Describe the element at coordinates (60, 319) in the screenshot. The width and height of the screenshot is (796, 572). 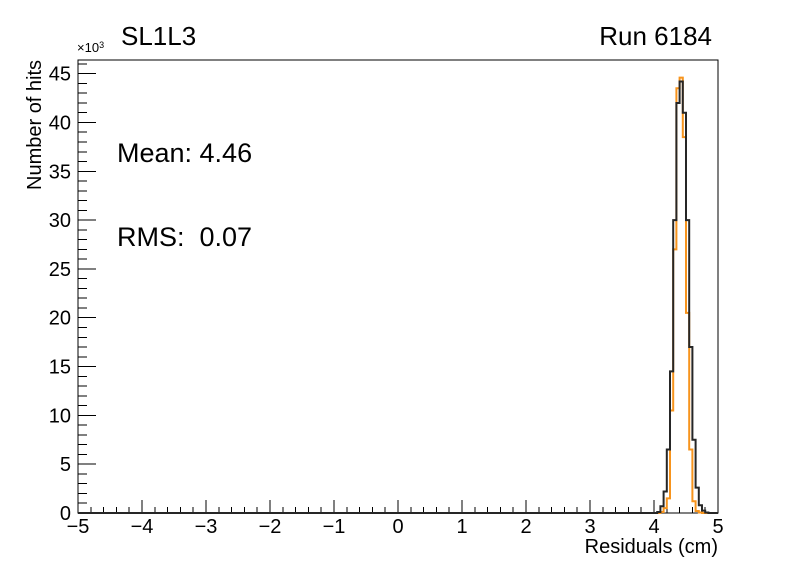
I see `y-tick-label: 20` at that location.